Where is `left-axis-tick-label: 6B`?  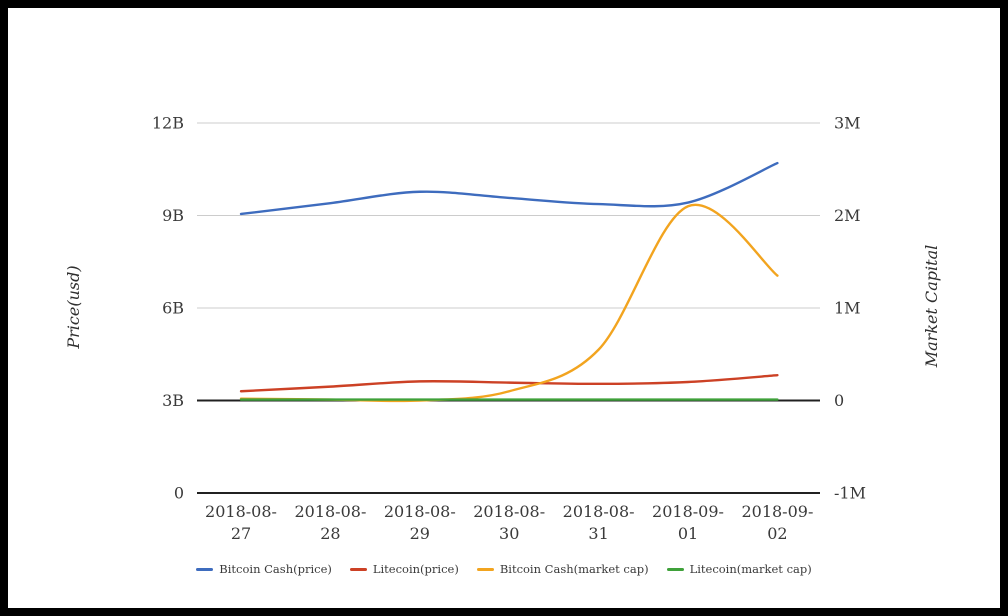
left-axis-tick-label: 6B is located at coordinates (173, 308).